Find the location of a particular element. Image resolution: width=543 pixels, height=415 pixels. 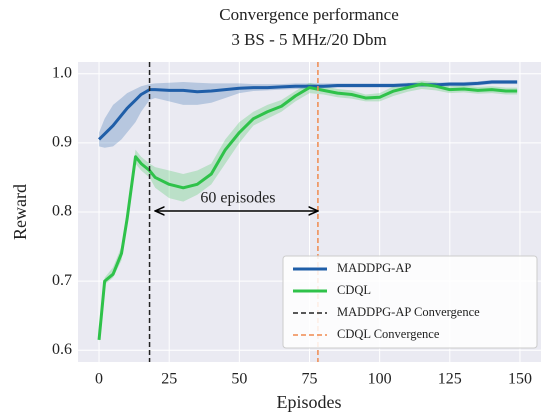

y-axis-label: Reward is located at coordinates (20, 212).